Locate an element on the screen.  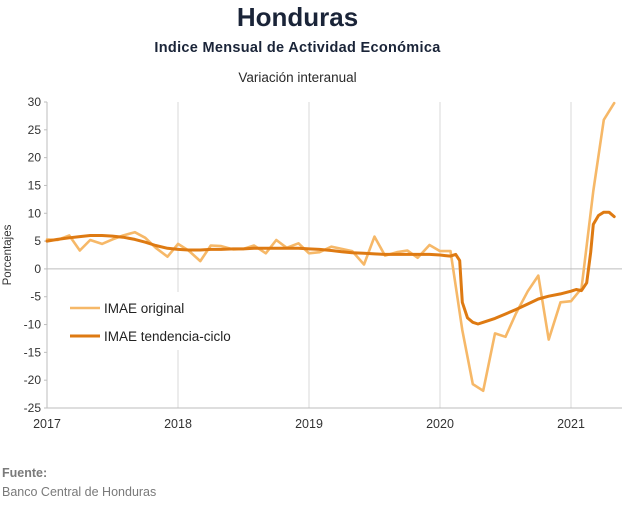
legend-box is located at coordinates (154, 321).